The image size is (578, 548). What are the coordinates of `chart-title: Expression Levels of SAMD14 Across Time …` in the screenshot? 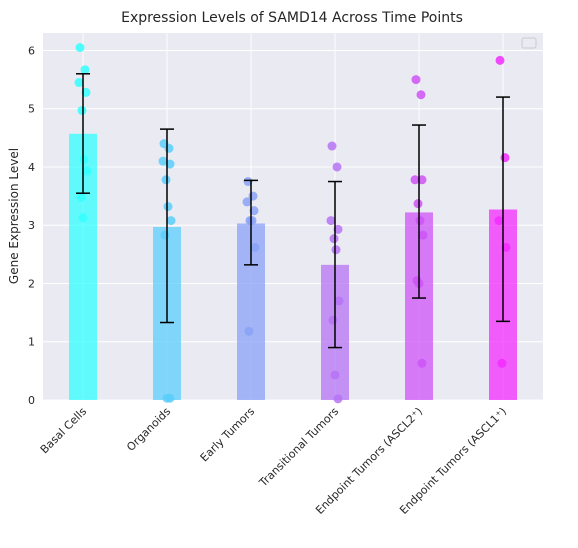 It's located at (292, 18).